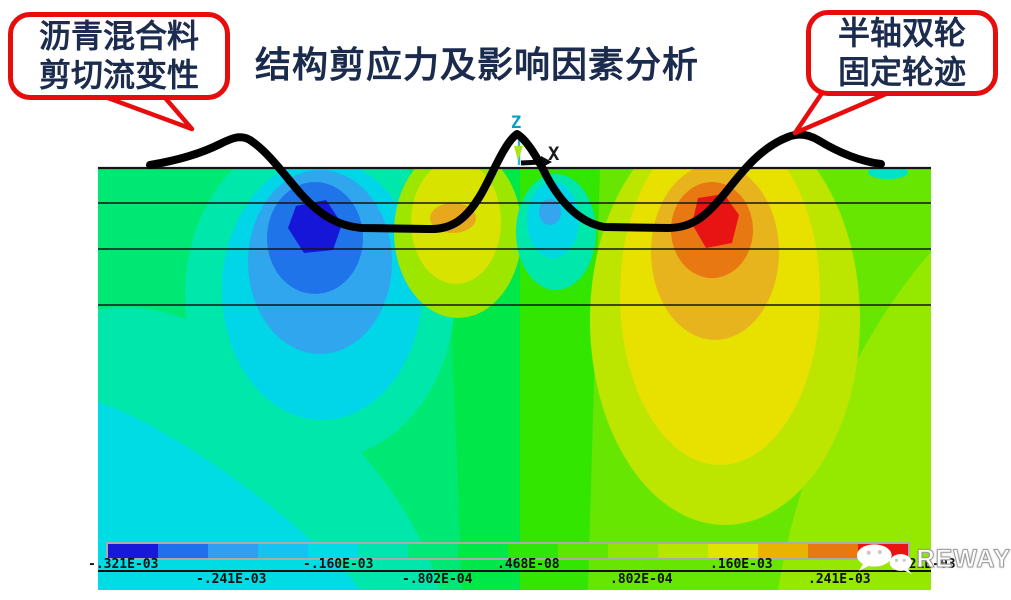  I want to click on page-title: 结构剪应力及影响因素分析, so click(477, 64).